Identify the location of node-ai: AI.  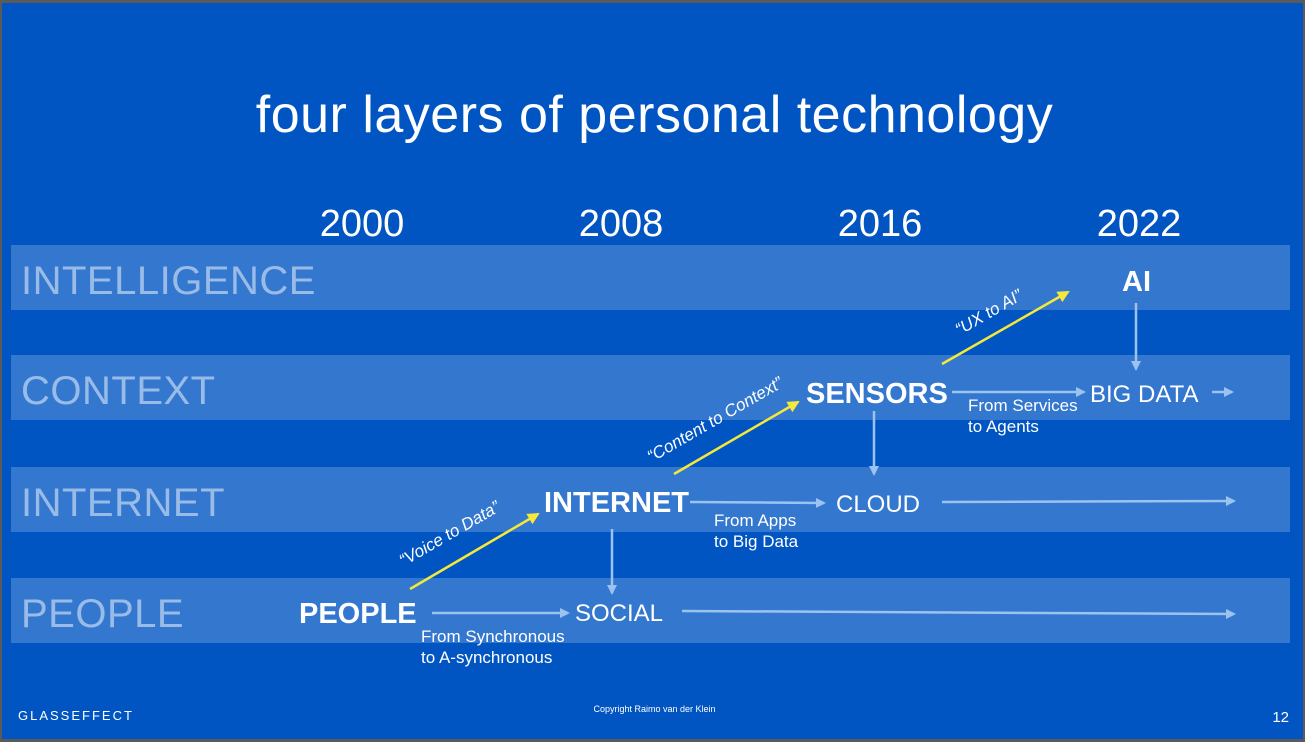
(1136, 282).